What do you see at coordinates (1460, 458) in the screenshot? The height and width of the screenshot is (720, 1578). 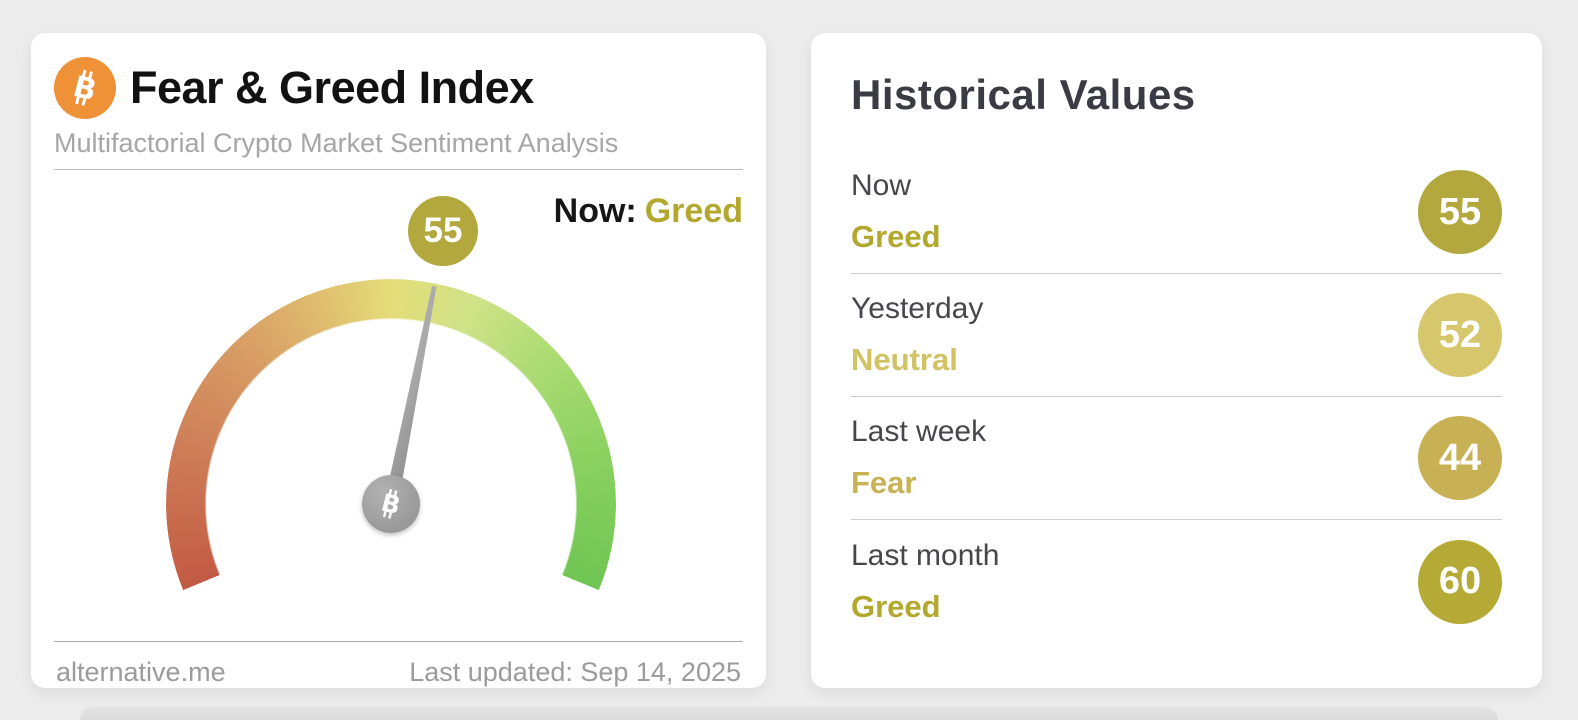 I see `row-value-badge: 44` at bounding box center [1460, 458].